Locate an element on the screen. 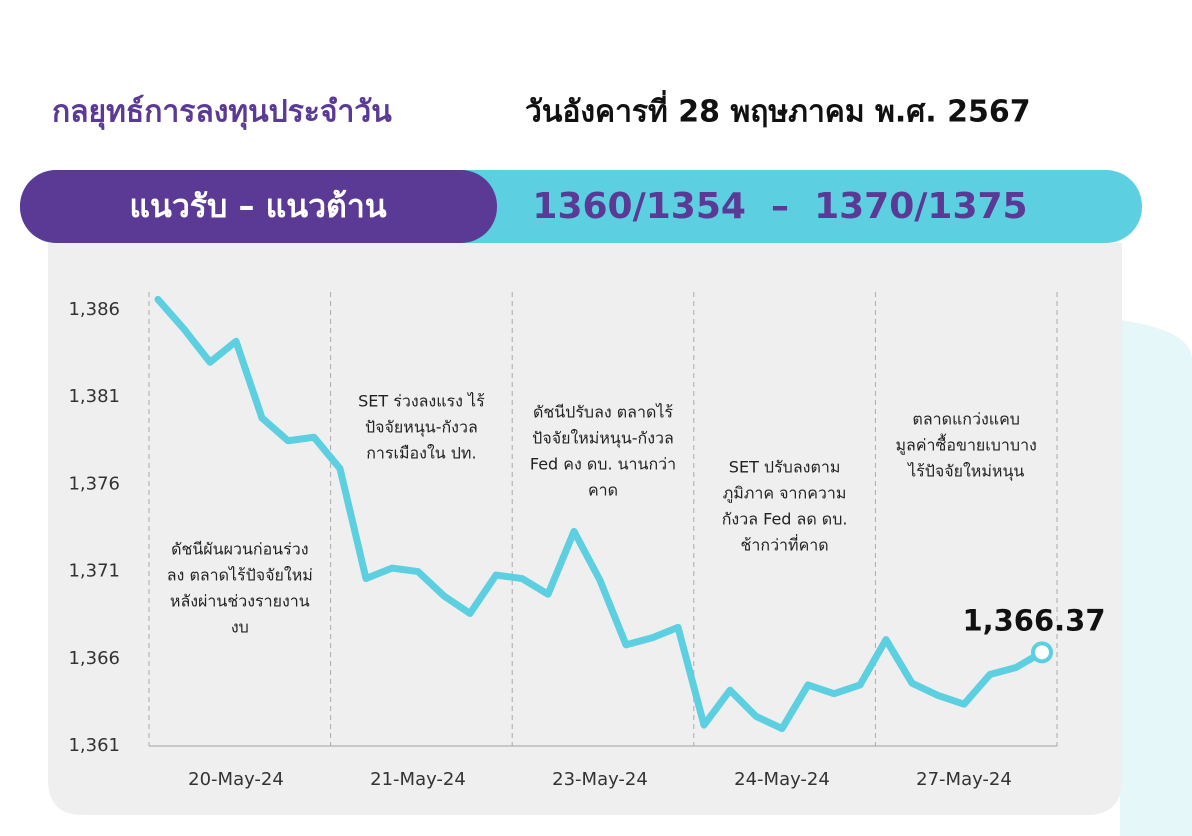 The image size is (1192, 836). title: กลยุทธ์การลงทุนประจำวัน is located at coordinates (222, 113).